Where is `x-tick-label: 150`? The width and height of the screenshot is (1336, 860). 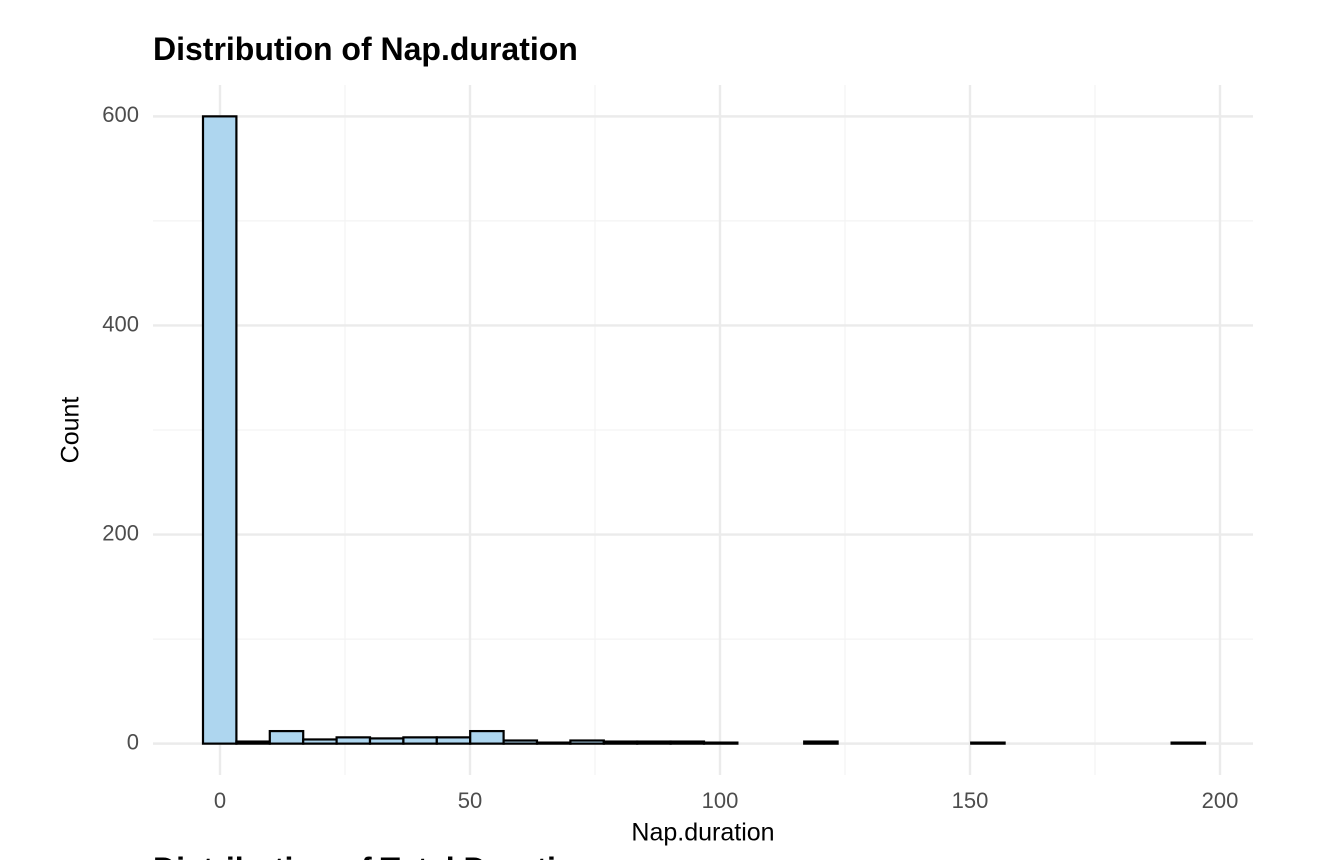 x-tick-label: 150 is located at coordinates (970, 800).